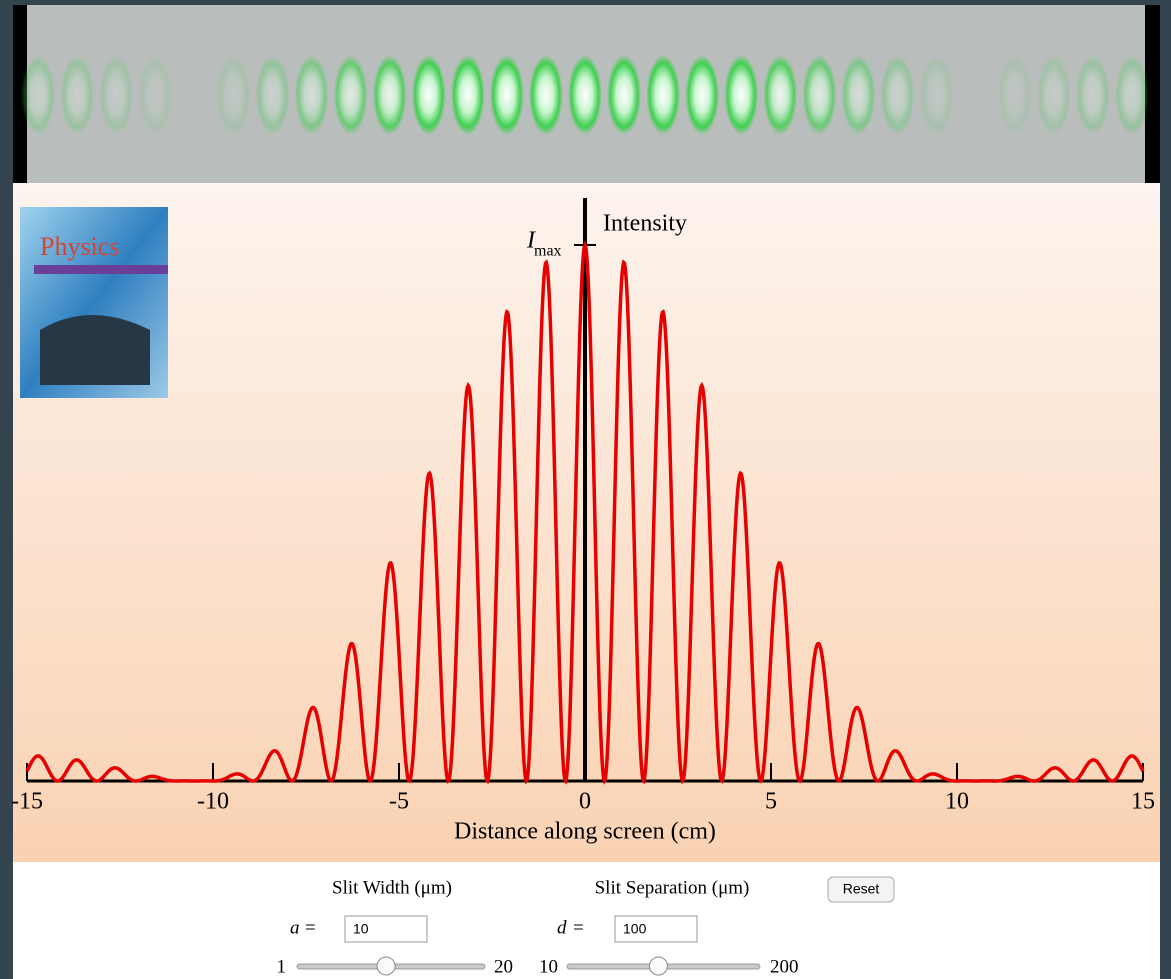 The height and width of the screenshot is (979, 1171). What do you see at coordinates (585, 802) in the screenshot?
I see `x-tick-label: 0` at bounding box center [585, 802].